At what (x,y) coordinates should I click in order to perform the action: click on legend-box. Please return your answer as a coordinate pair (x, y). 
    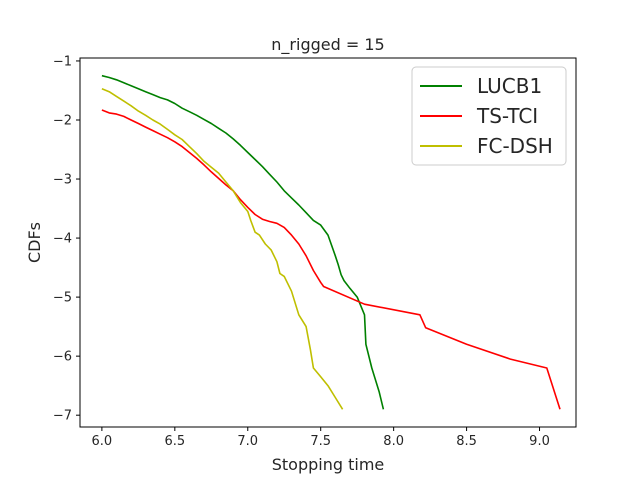
    Looking at the image, I should click on (489, 116).